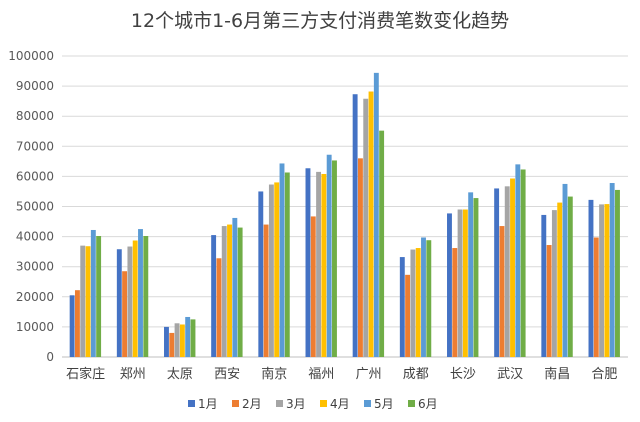 Image resolution: width=640 pixels, height=422 pixels. Describe the element at coordinates (510, 374) in the screenshot. I see `x-category-label: 武汉` at that location.